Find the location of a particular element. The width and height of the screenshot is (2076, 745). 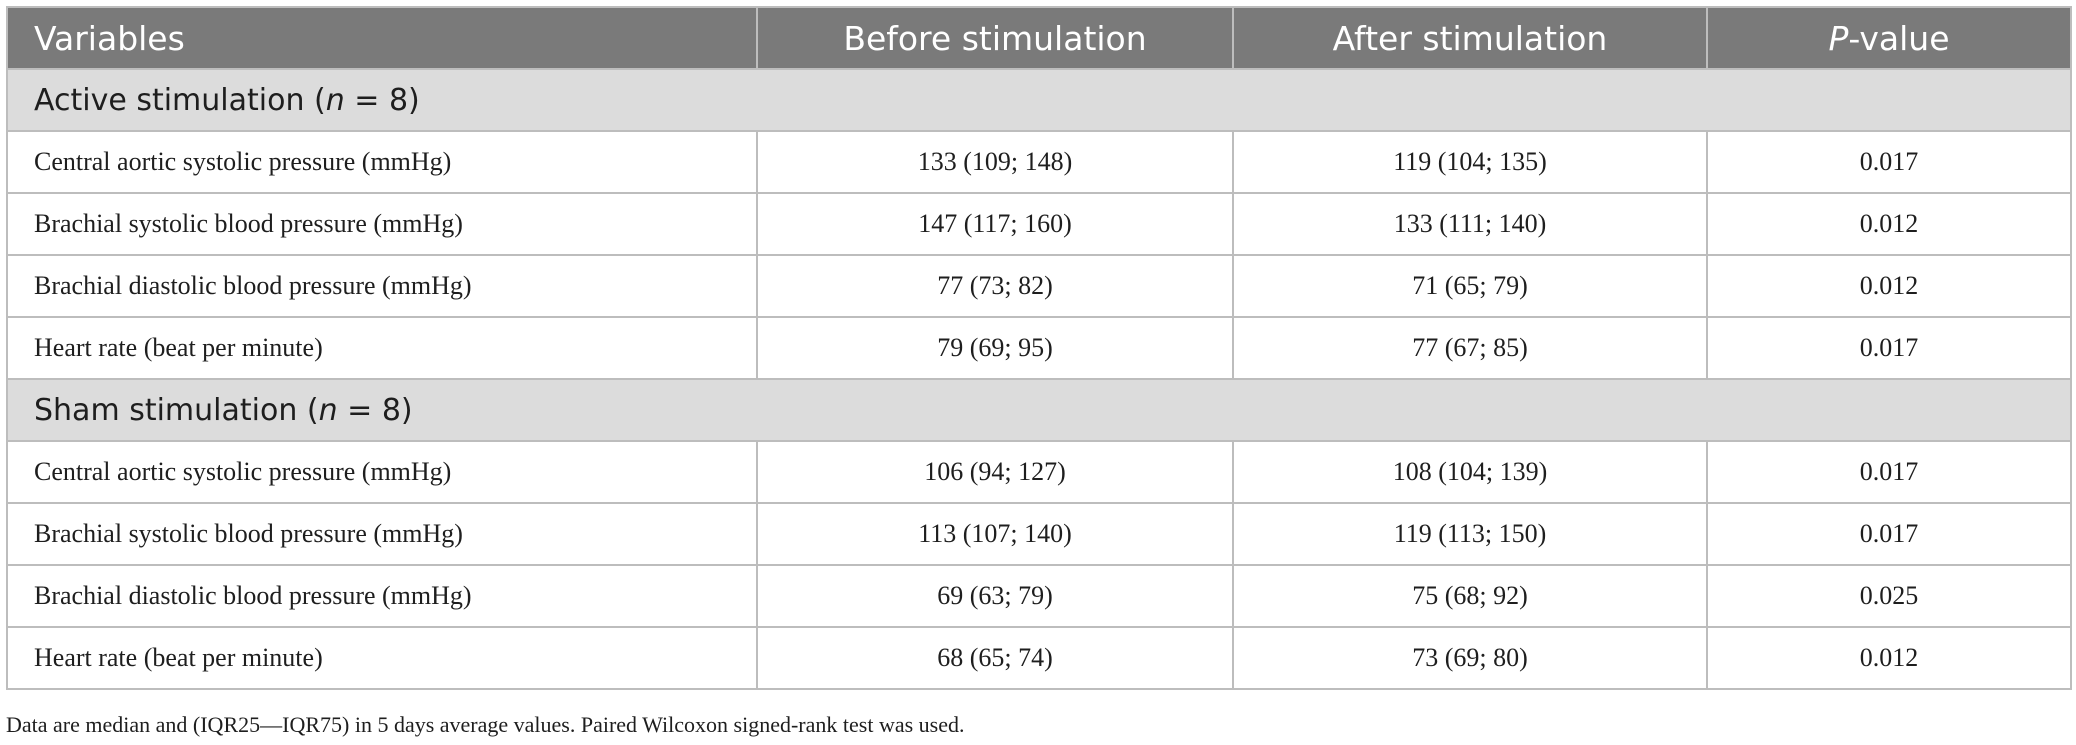

header-variables: Variables is located at coordinates (382, 38).